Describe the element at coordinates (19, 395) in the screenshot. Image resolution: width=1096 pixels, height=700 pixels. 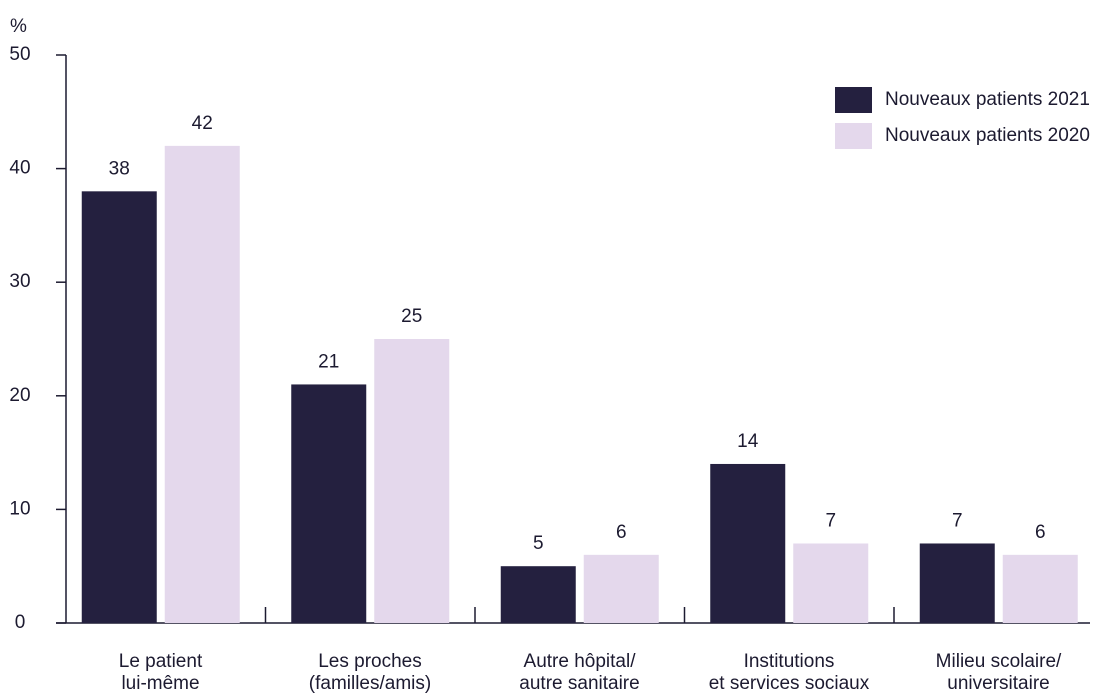
I see `y-tick-label: 20` at that location.